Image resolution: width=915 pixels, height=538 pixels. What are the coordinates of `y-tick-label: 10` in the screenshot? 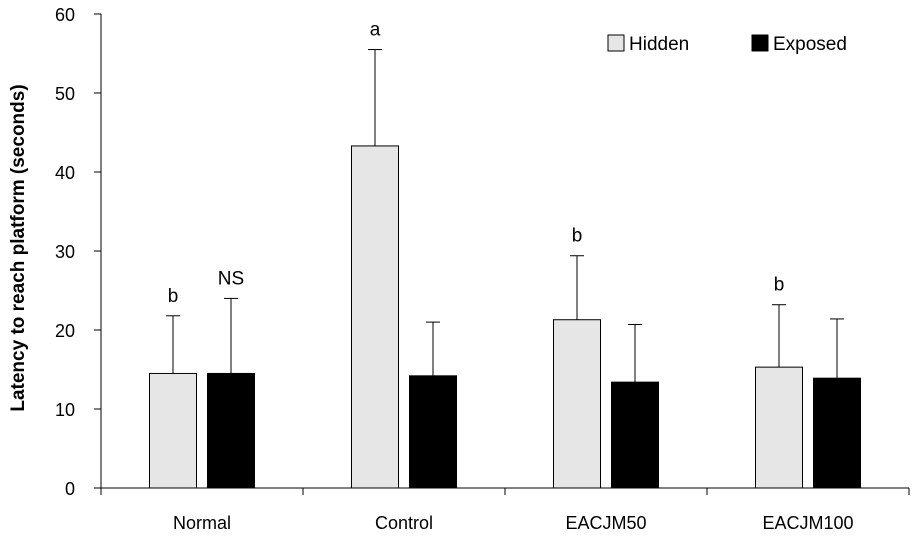 It's located at (65, 410).